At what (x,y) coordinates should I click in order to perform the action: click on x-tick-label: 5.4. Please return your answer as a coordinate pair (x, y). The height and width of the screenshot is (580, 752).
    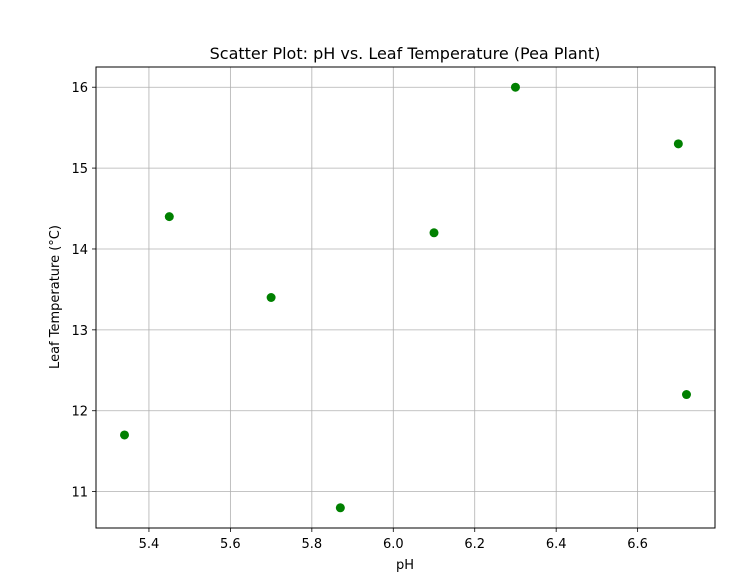
    Looking at the image, I should click on (149, 544).